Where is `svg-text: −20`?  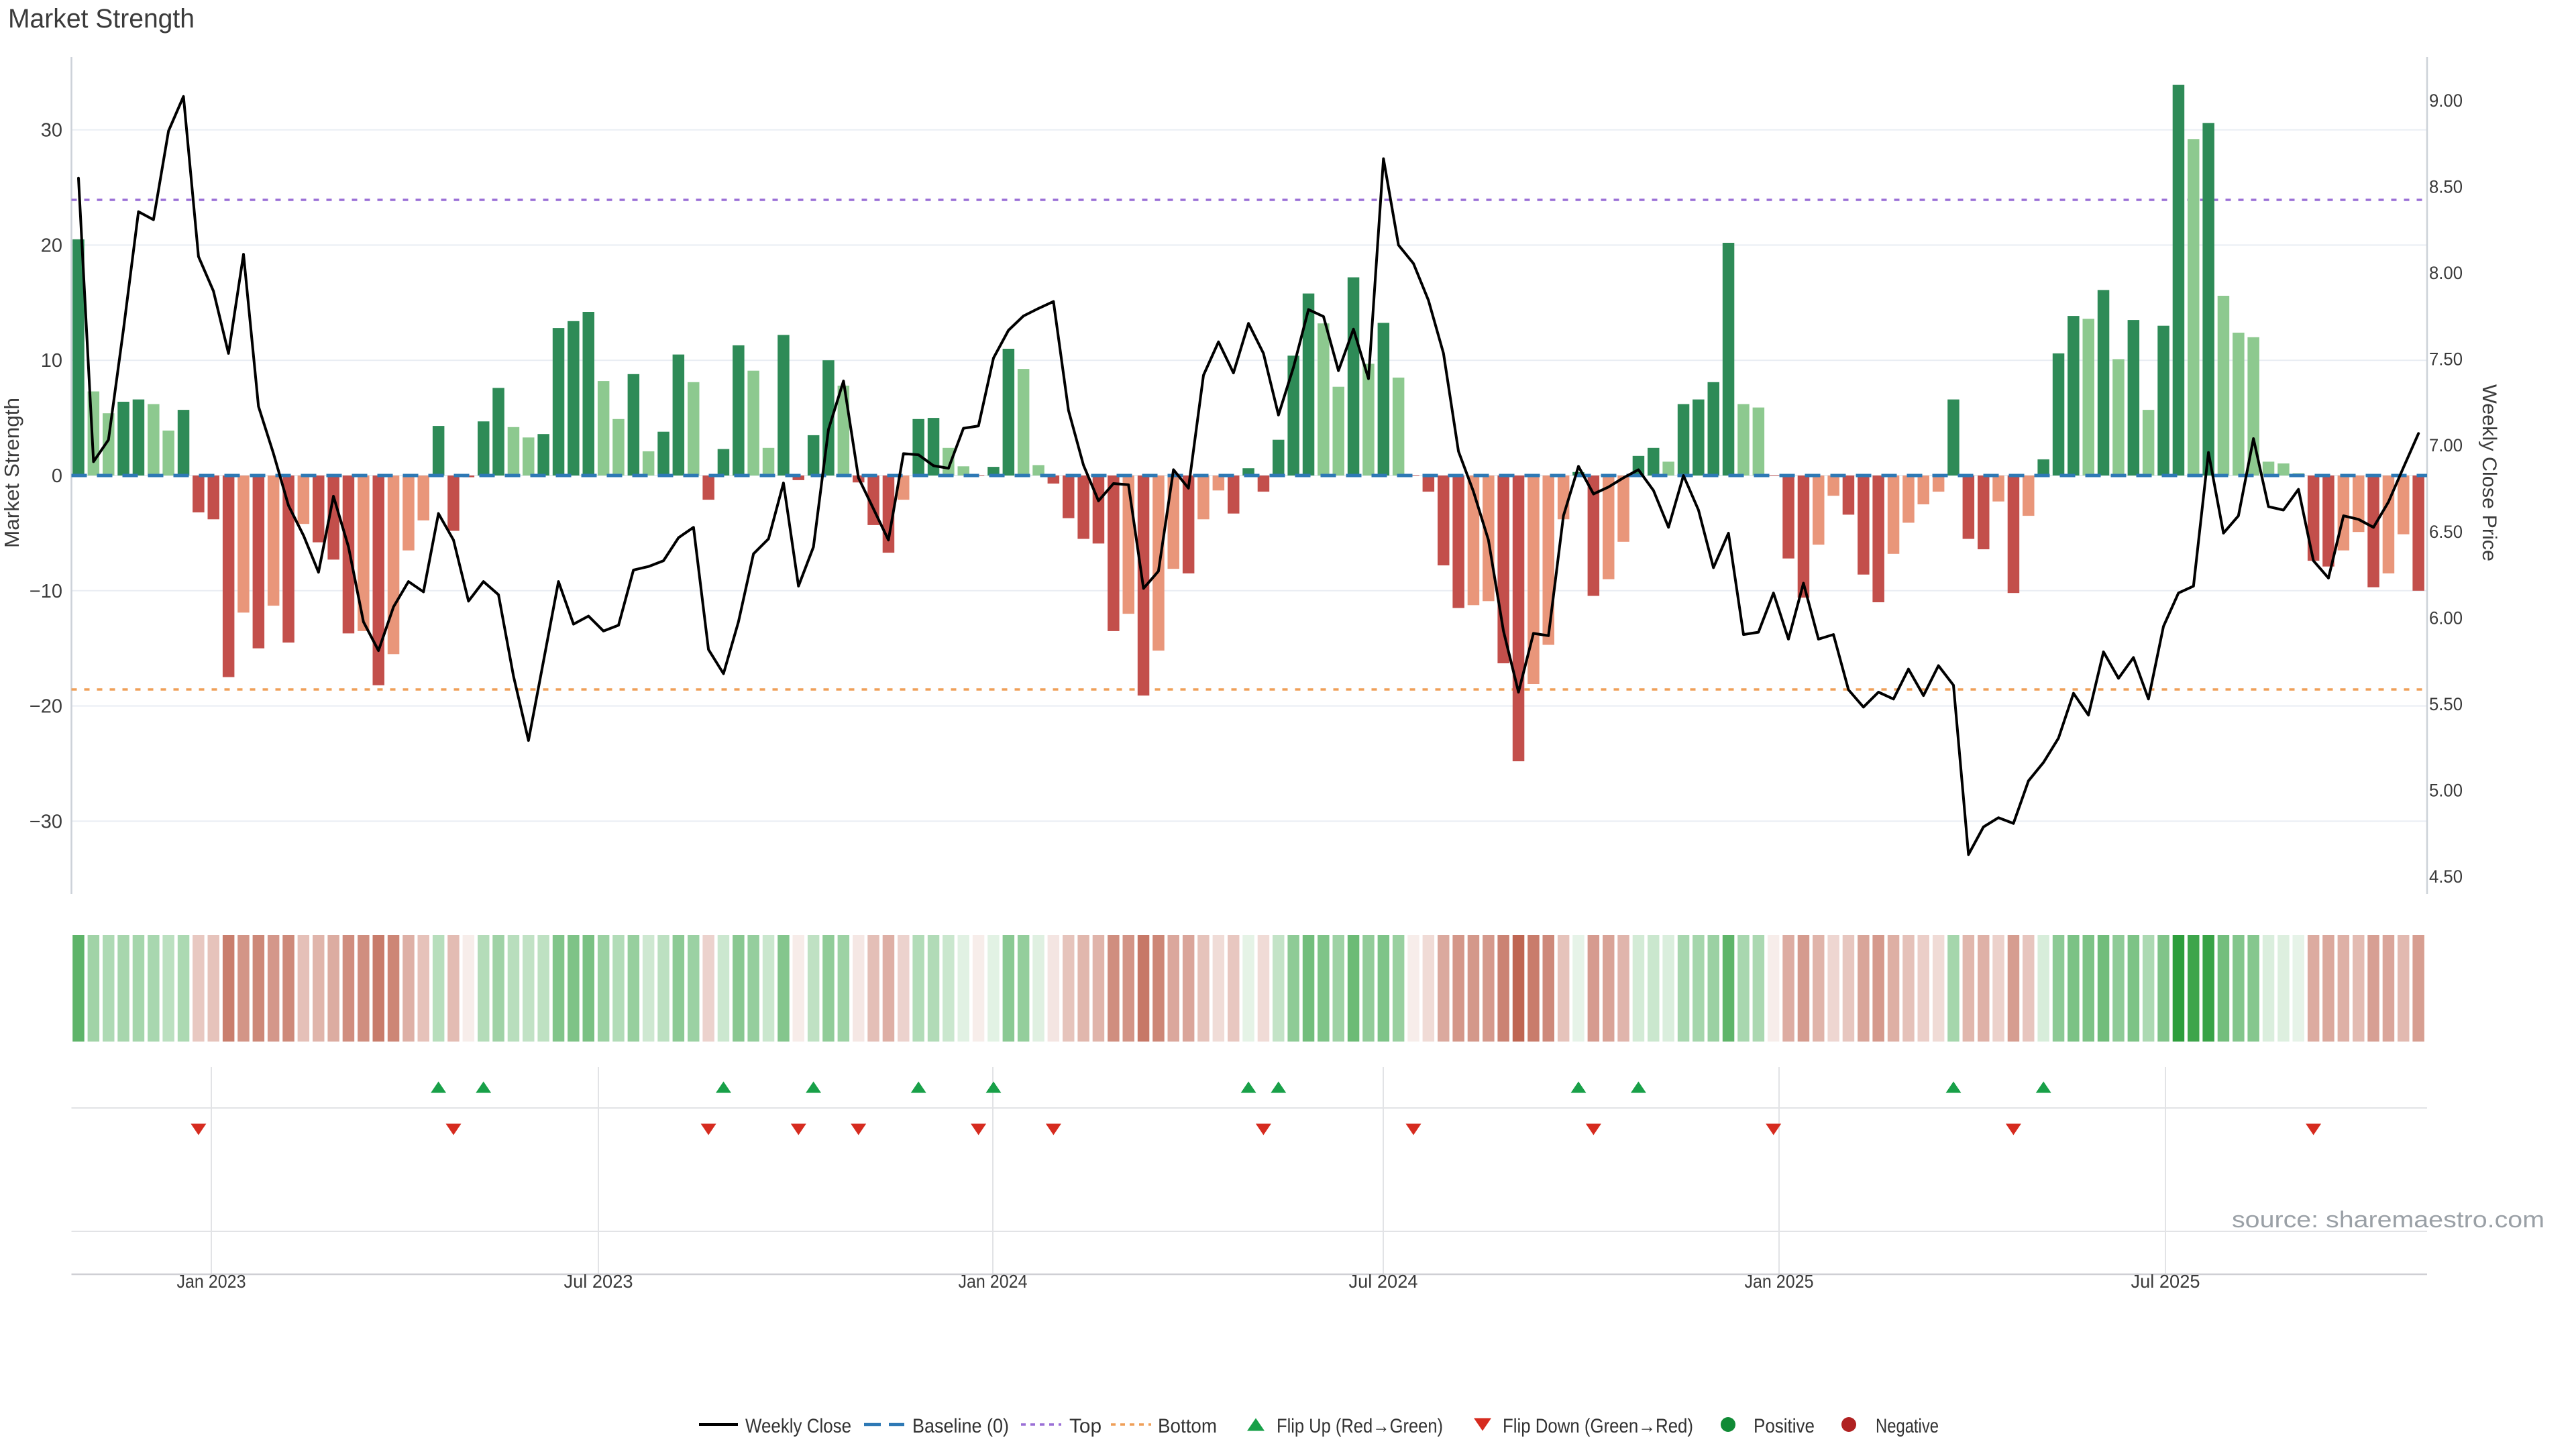
svg-text: −20 is located at coordinates (46, 707).